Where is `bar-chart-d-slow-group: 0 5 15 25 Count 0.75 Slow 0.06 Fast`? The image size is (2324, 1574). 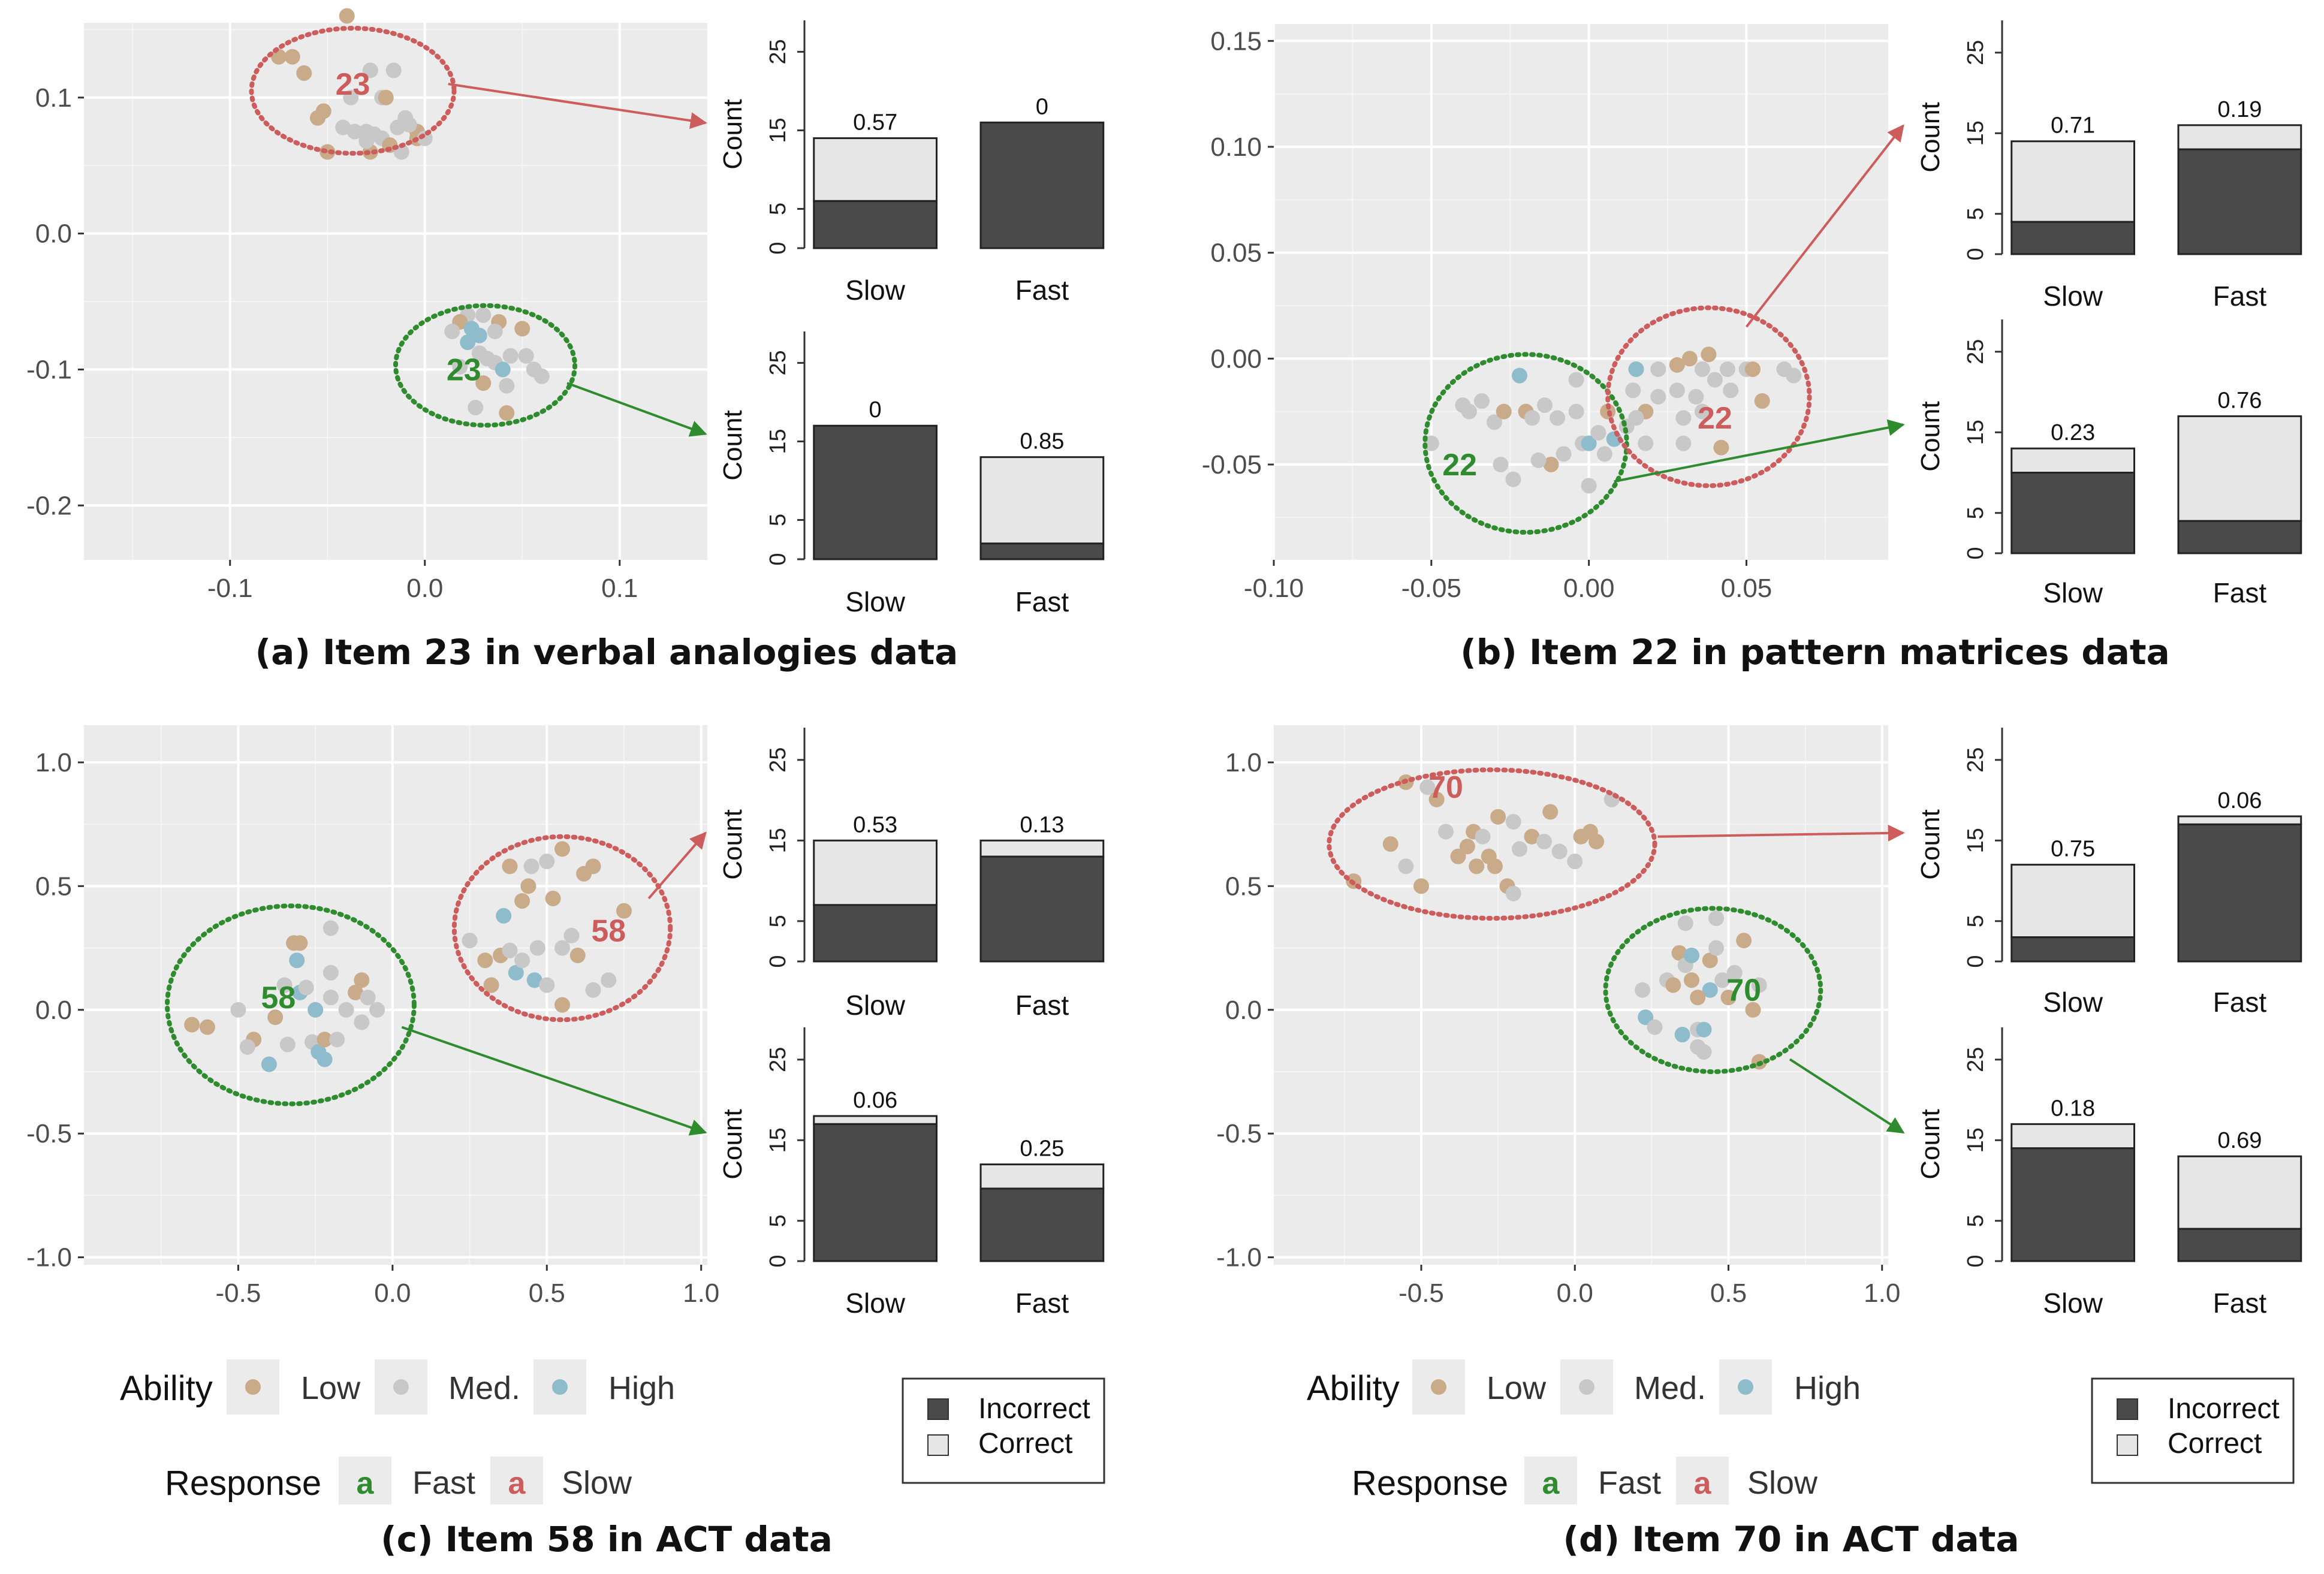 bar-chart-d-slow-group: 0 5 15 25 Count 0.75 Slow 0.06 Fast is located at coordinates (2109, 873).